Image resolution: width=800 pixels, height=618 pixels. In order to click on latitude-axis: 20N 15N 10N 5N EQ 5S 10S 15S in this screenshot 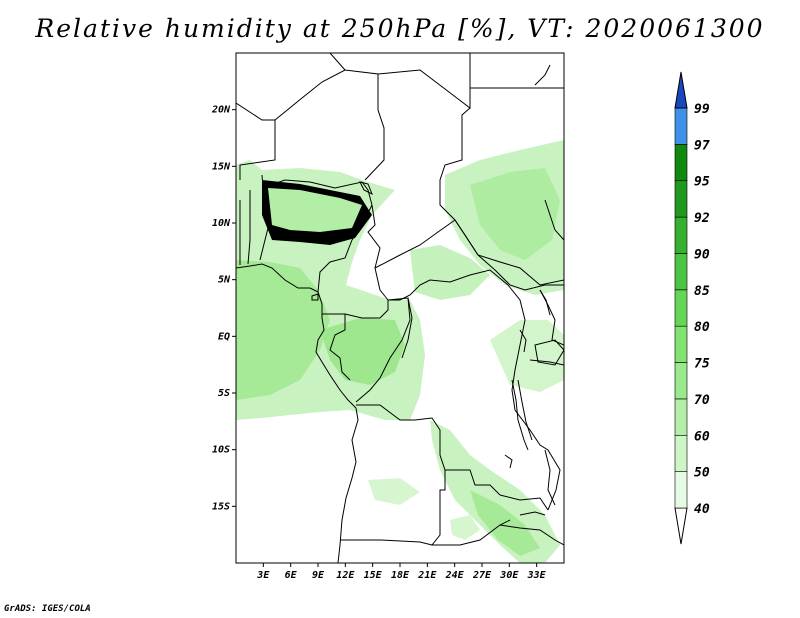, I will do `click(223, 308)`.